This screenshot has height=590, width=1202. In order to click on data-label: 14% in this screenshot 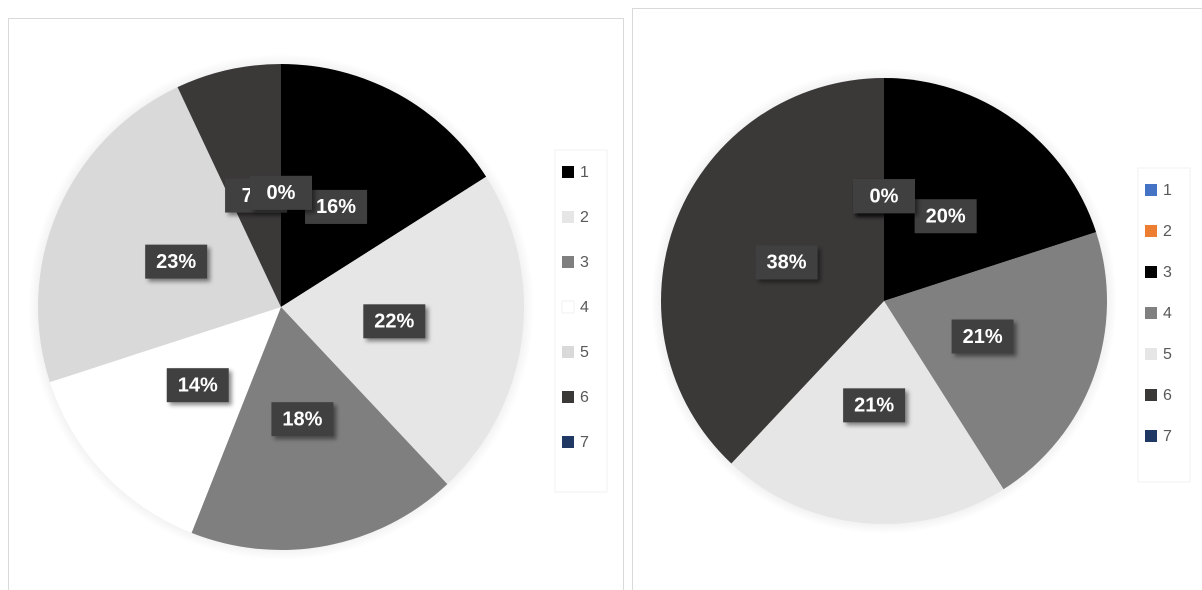, I will do `click(198, 385)`.